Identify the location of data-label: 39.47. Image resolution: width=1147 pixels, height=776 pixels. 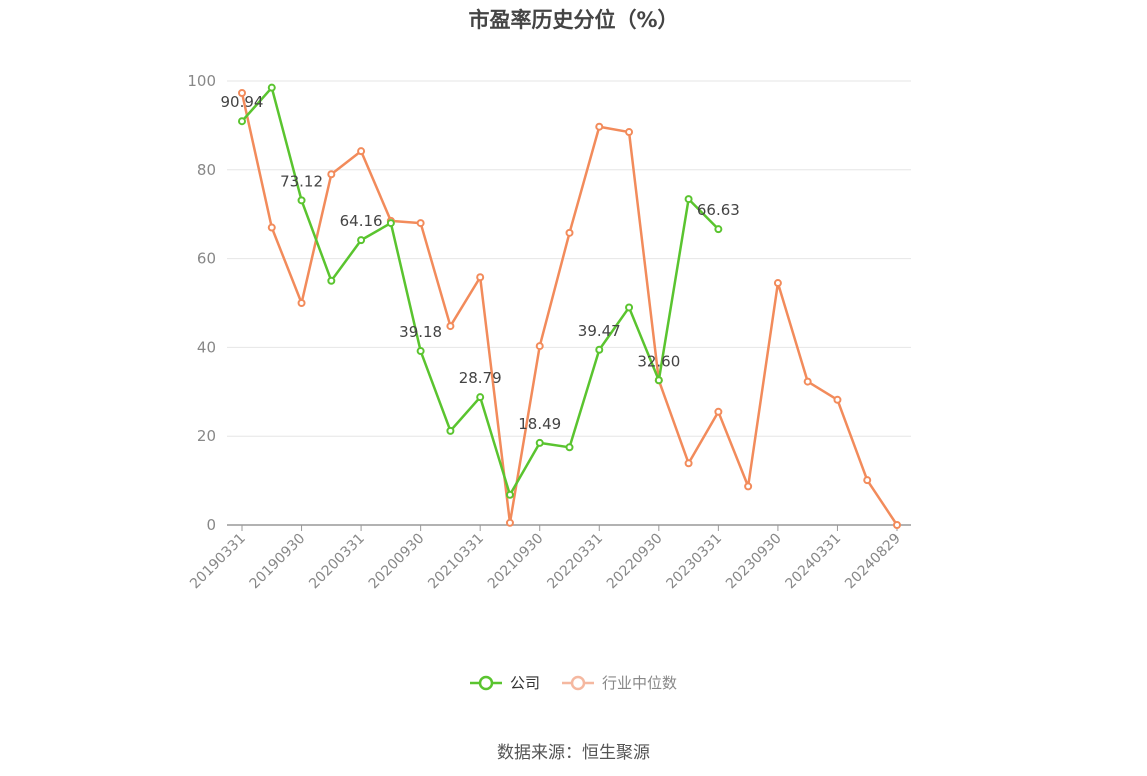
(599, 331).